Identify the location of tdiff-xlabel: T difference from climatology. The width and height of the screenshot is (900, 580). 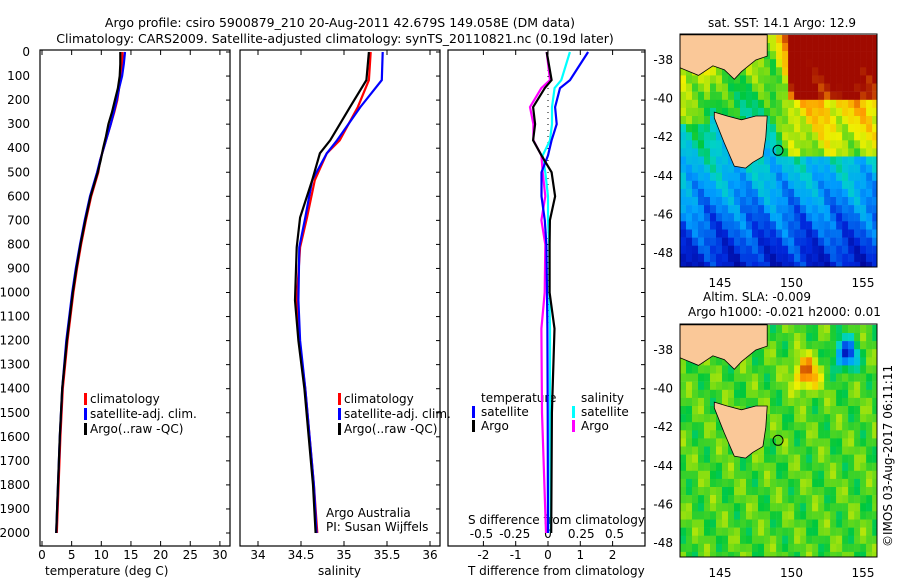
(556, 571).